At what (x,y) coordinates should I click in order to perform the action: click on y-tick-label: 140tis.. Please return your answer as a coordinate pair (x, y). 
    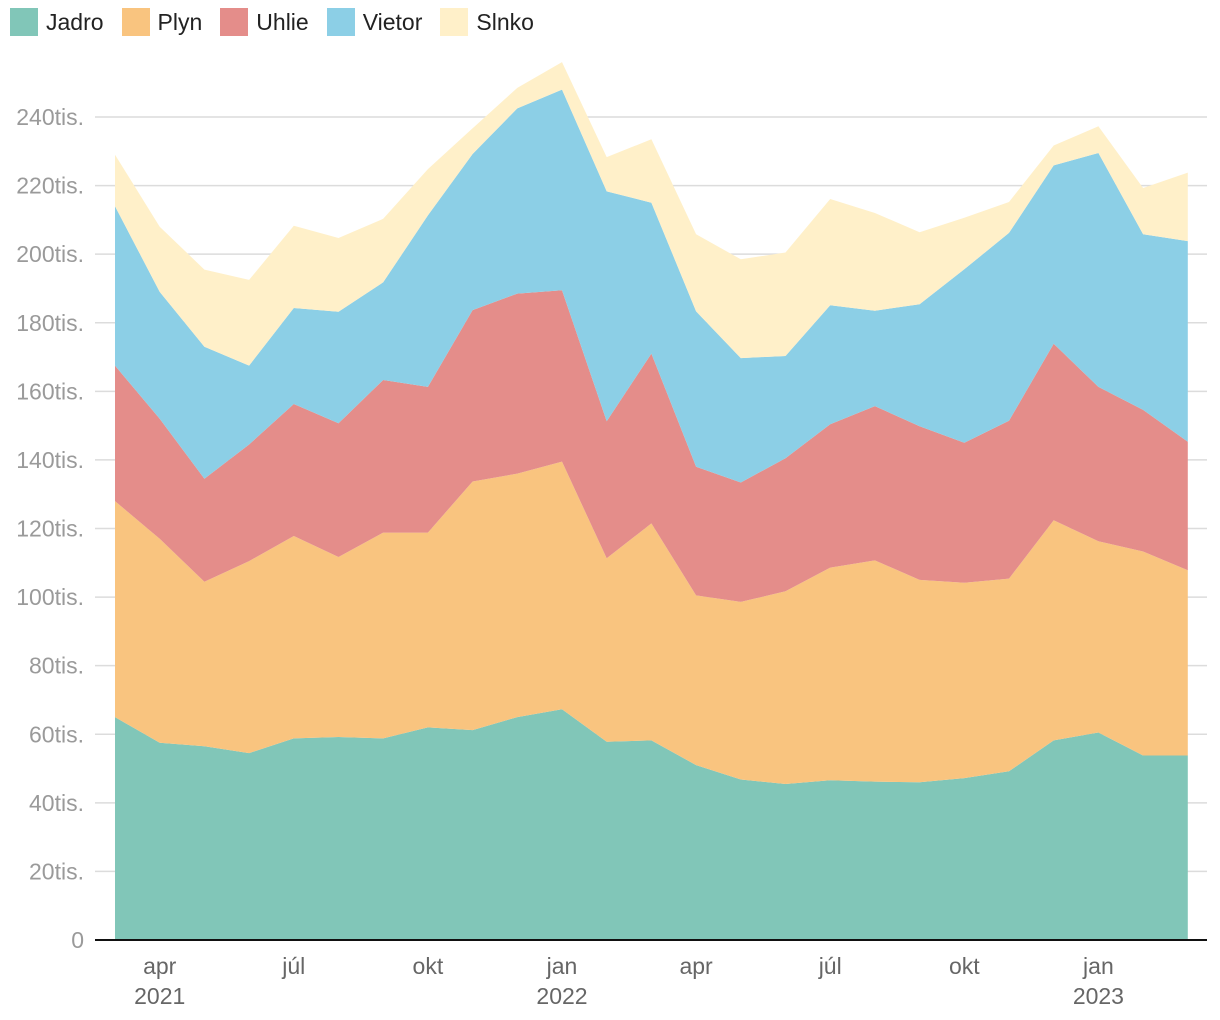
    Looking at the image, I should click on (50, 460).